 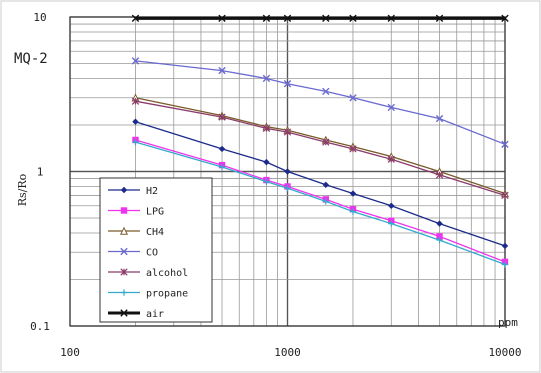 What do you see at coordinates (22, 189) in the screenshot?
I see `y-axis-label: Rs/Ro` at bounding box center [22, 189].